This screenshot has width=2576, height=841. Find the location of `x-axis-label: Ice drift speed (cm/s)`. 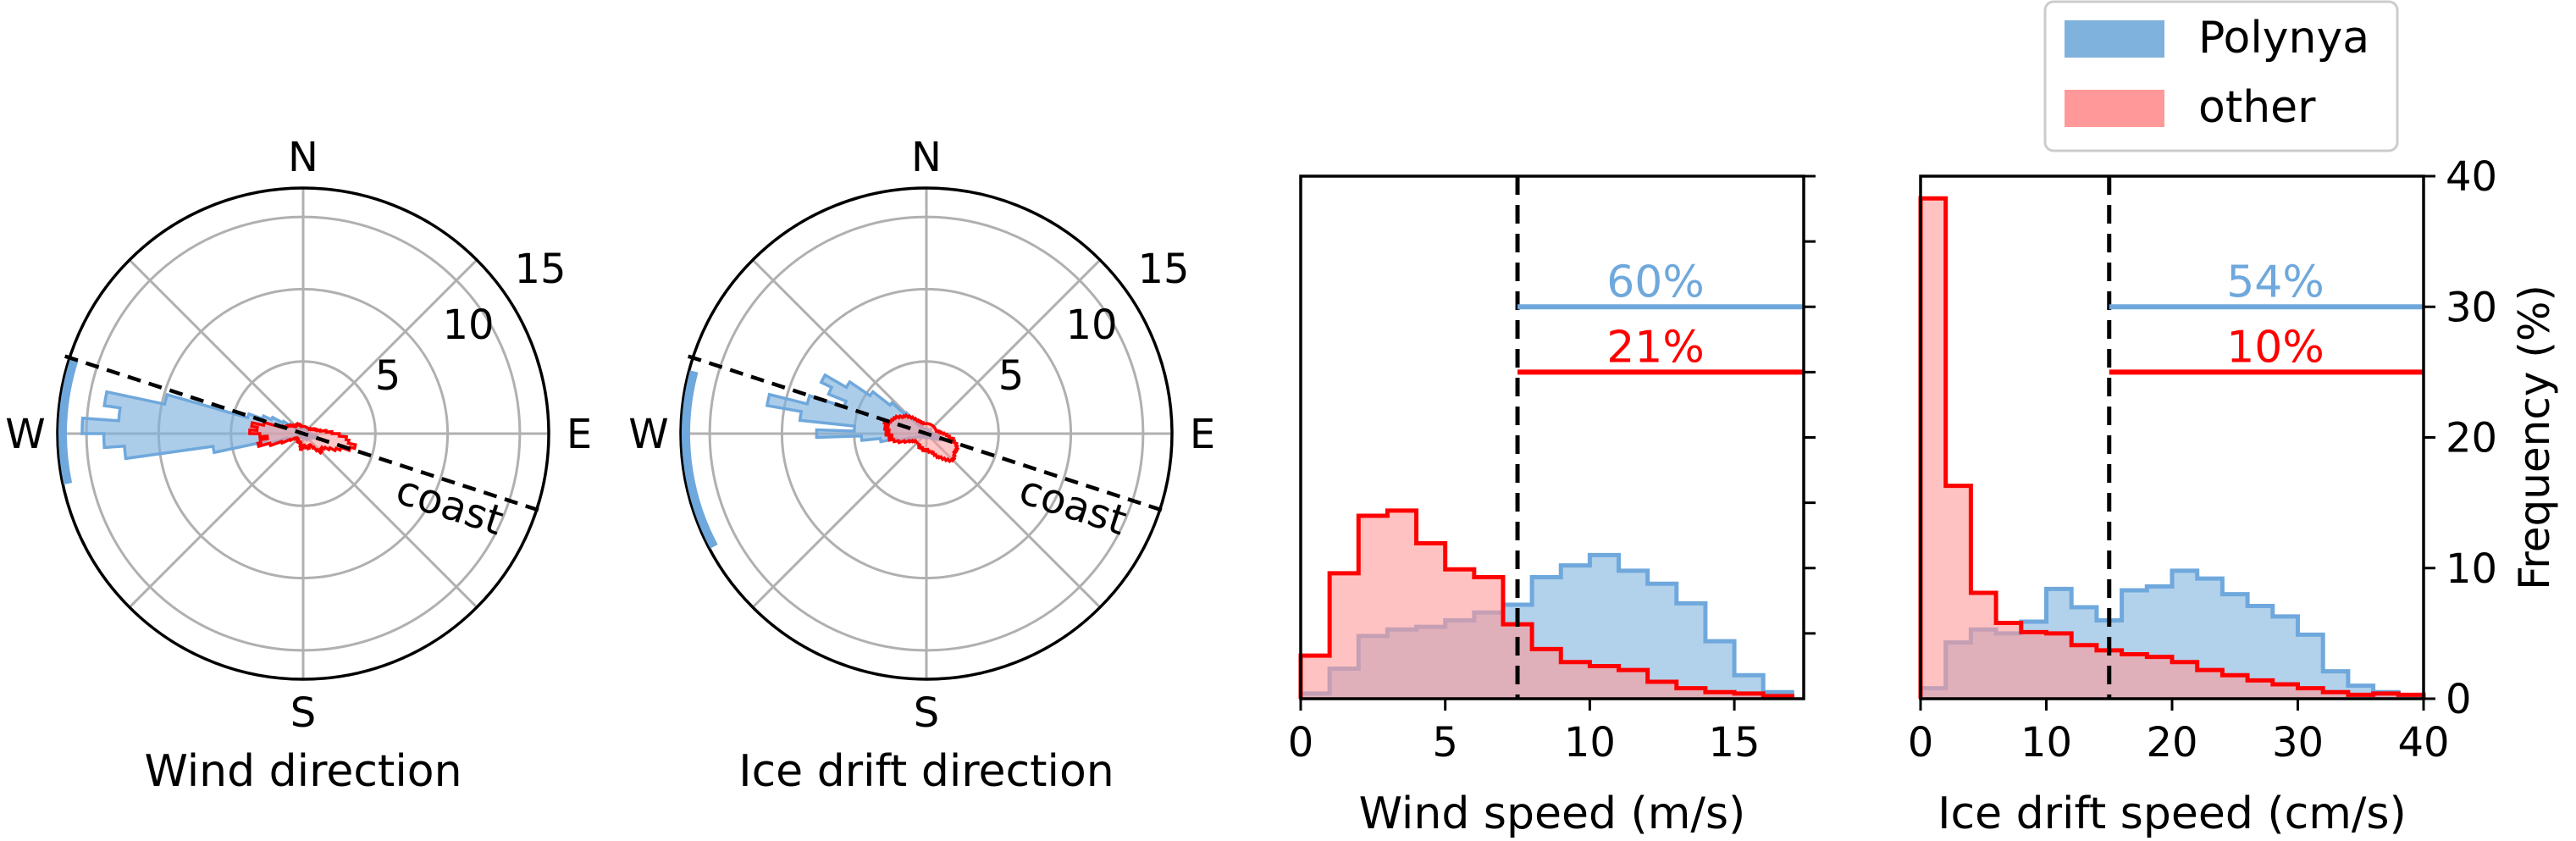

x-axis-label: Ice drift speed (cm/s) is located at coordinates (2172, 813).